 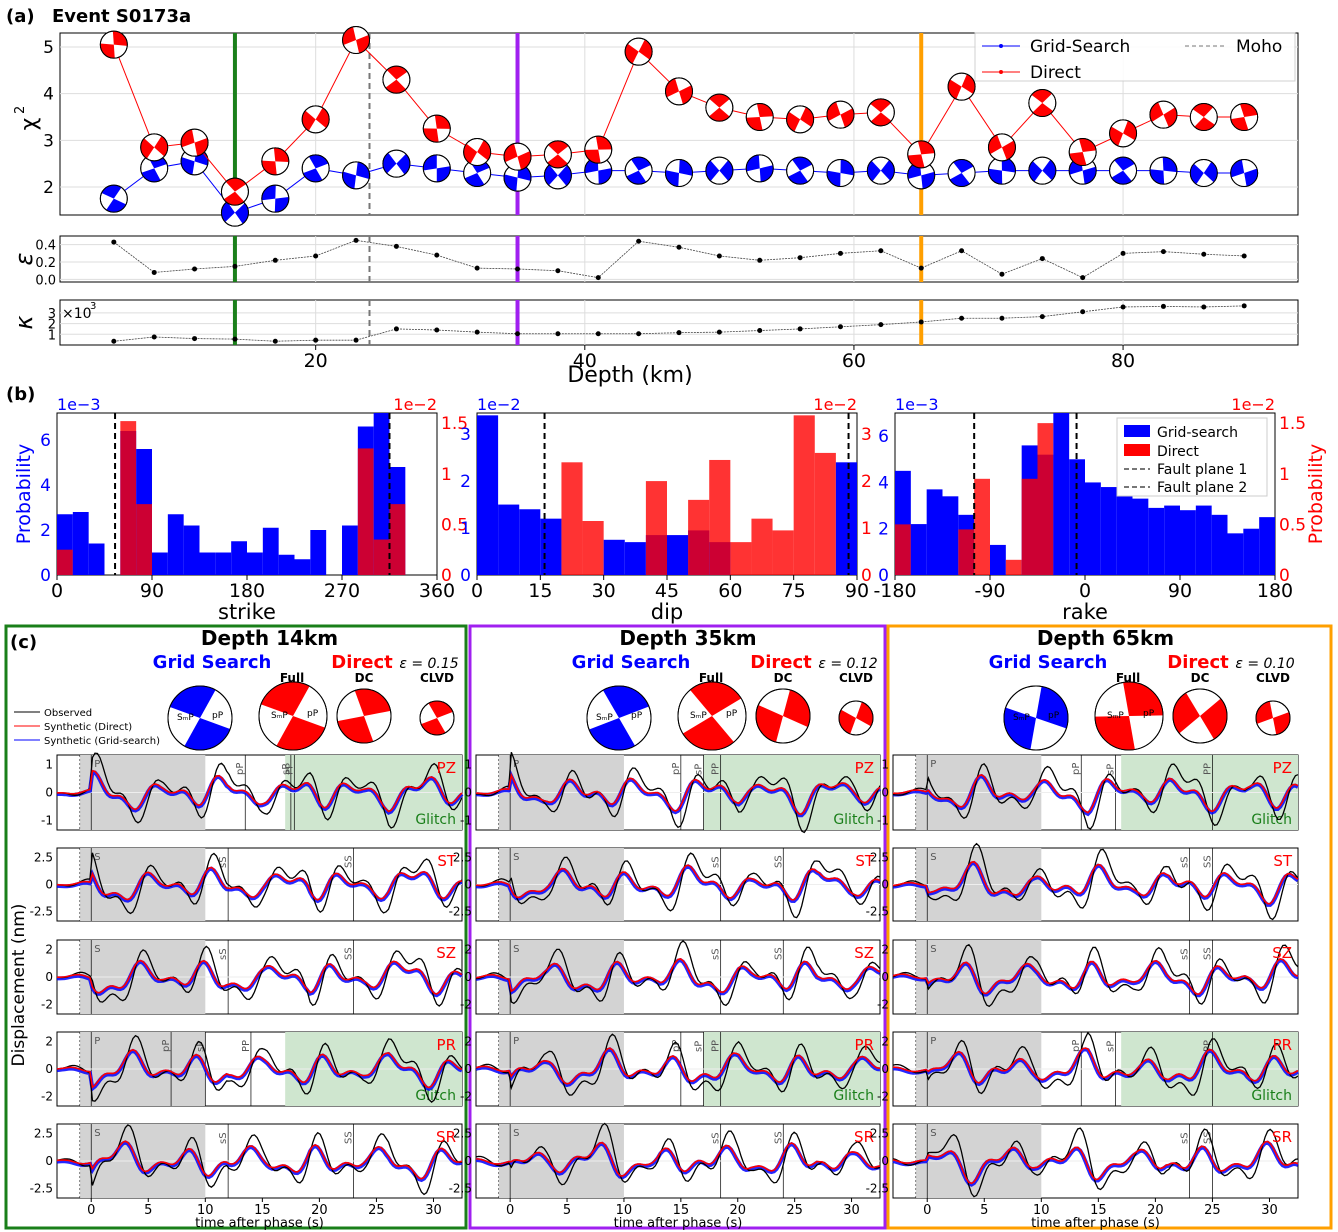 I want to click on pp-label: pP, so click(x=1149, y=714).